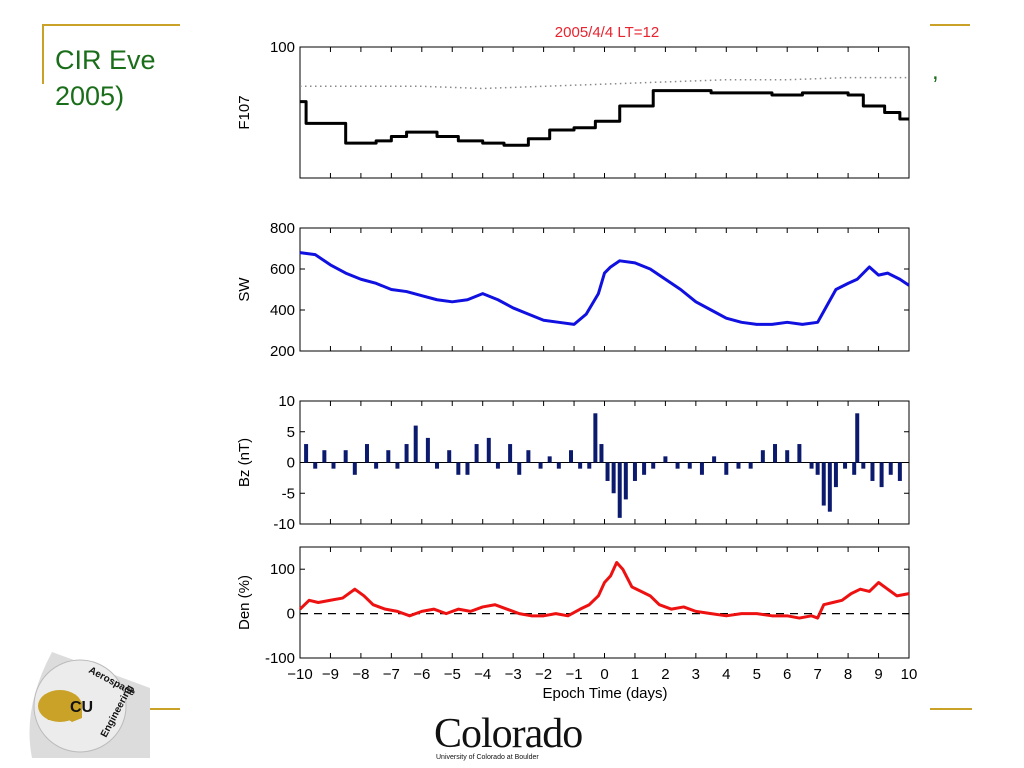 This screenshot has width=1024, height=768. I want to click on x-tick-label: −1, so click(573, 674).